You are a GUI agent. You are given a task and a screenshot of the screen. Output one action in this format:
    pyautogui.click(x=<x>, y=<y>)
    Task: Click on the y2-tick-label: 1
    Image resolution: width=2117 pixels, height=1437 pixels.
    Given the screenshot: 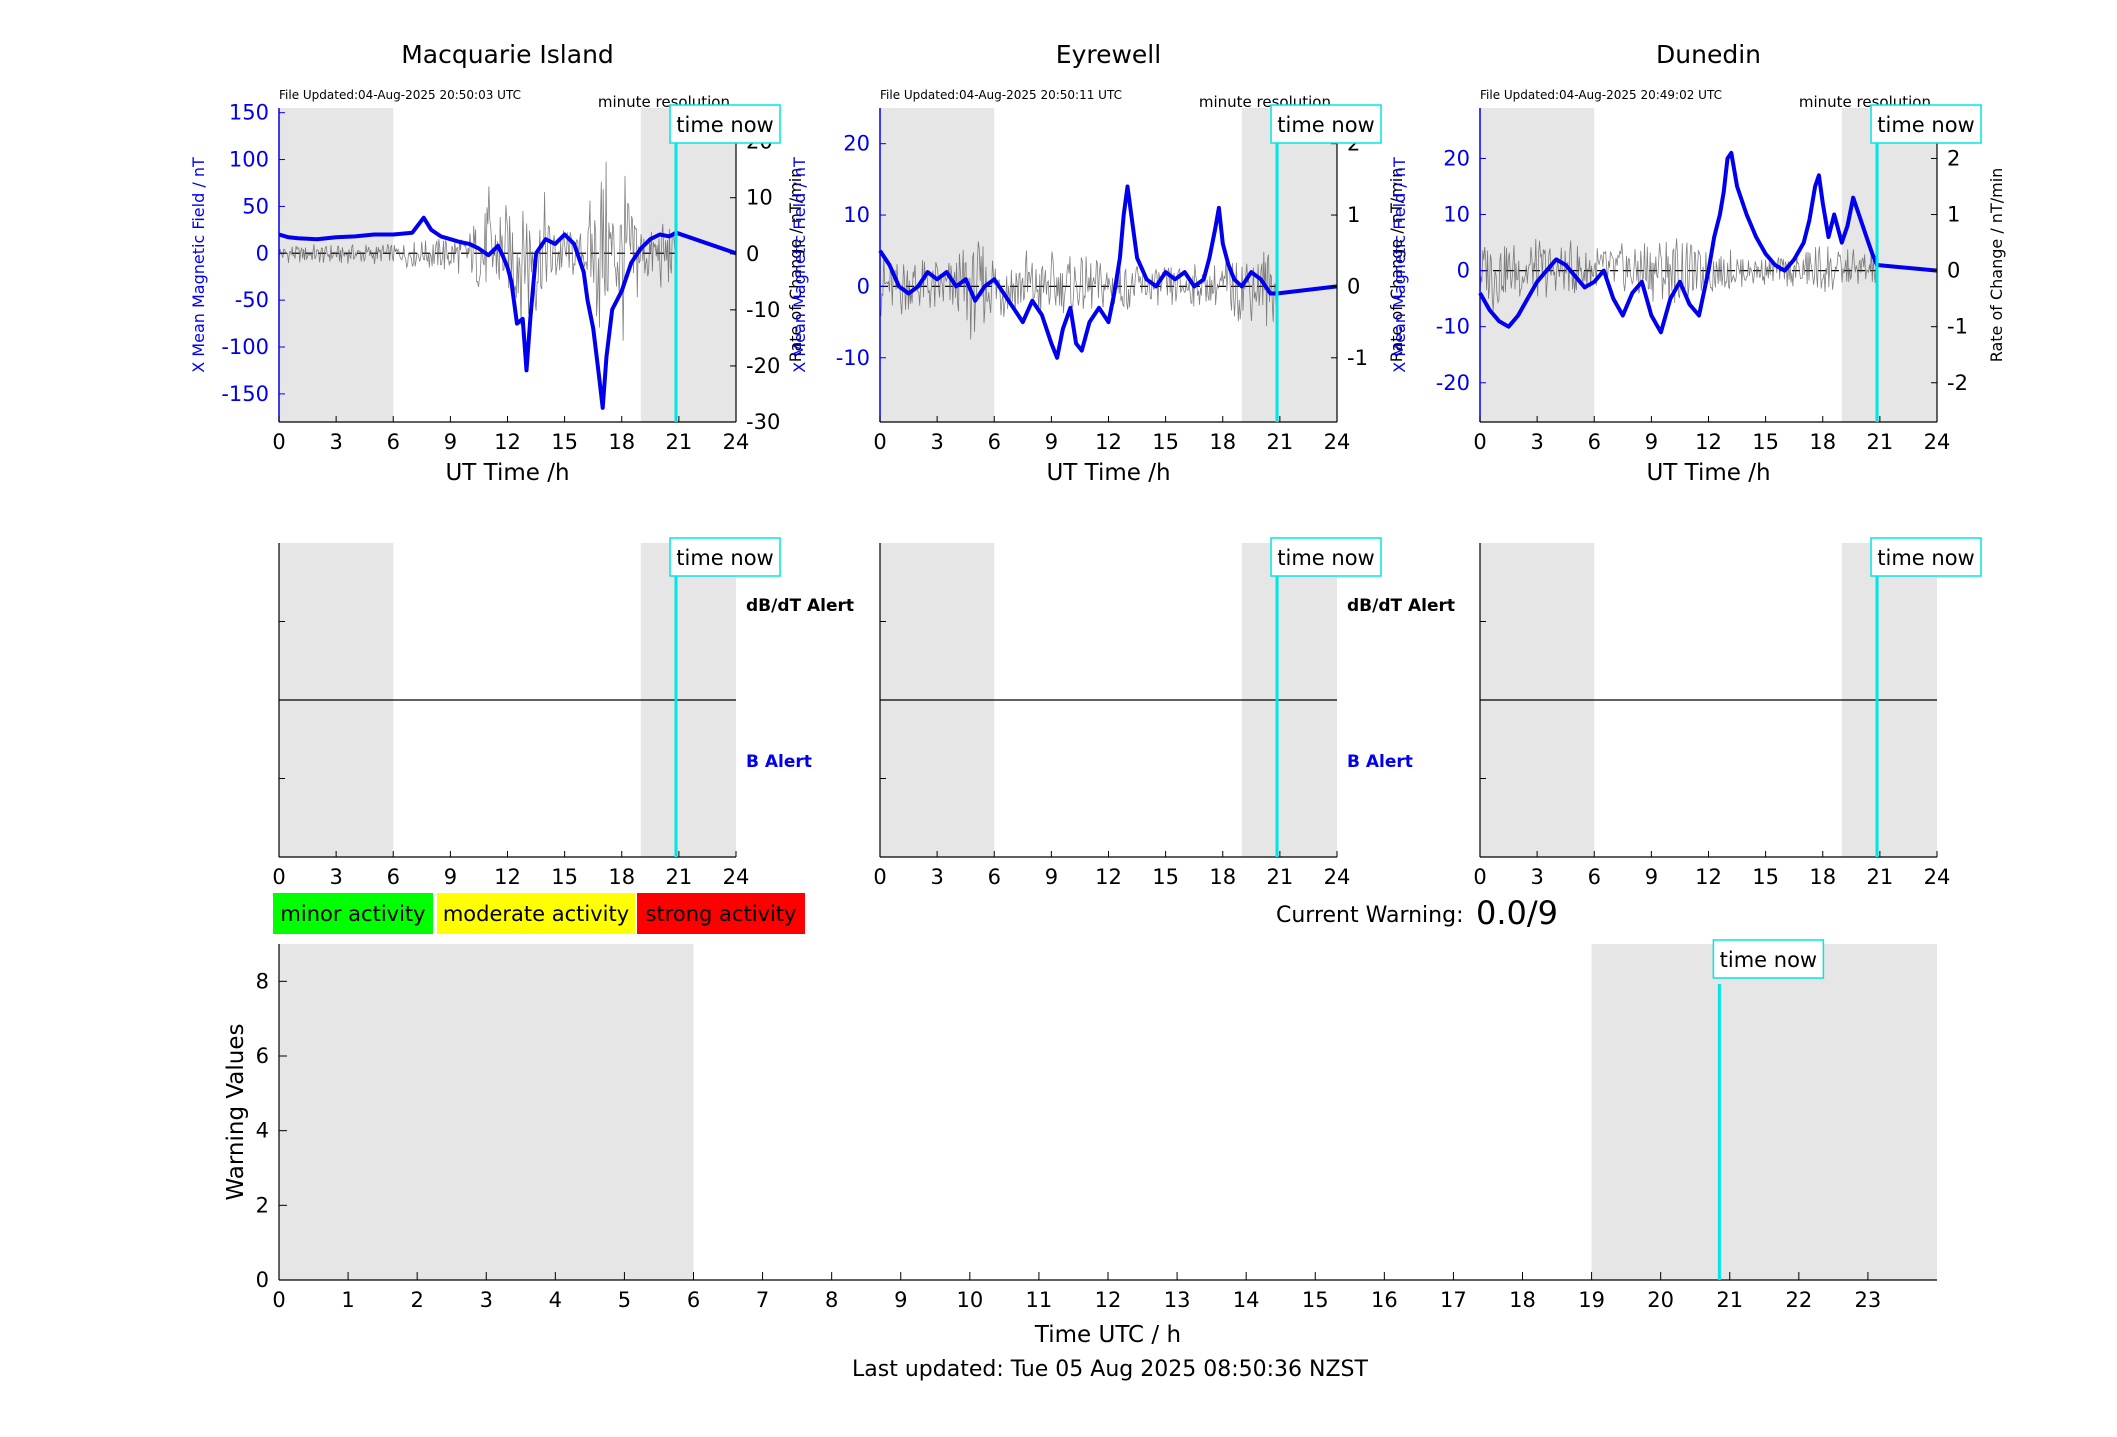 What is the action you would take?
    pyautogui.click(x=1353, y=215)
    